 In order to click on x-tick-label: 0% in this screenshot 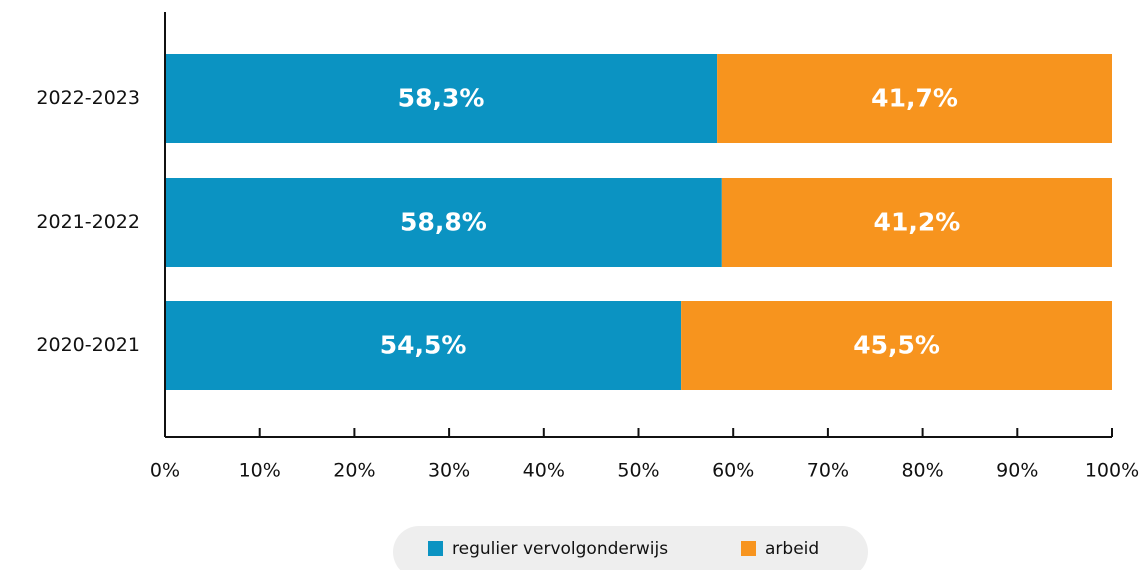, I will do `click(165, 471)`.